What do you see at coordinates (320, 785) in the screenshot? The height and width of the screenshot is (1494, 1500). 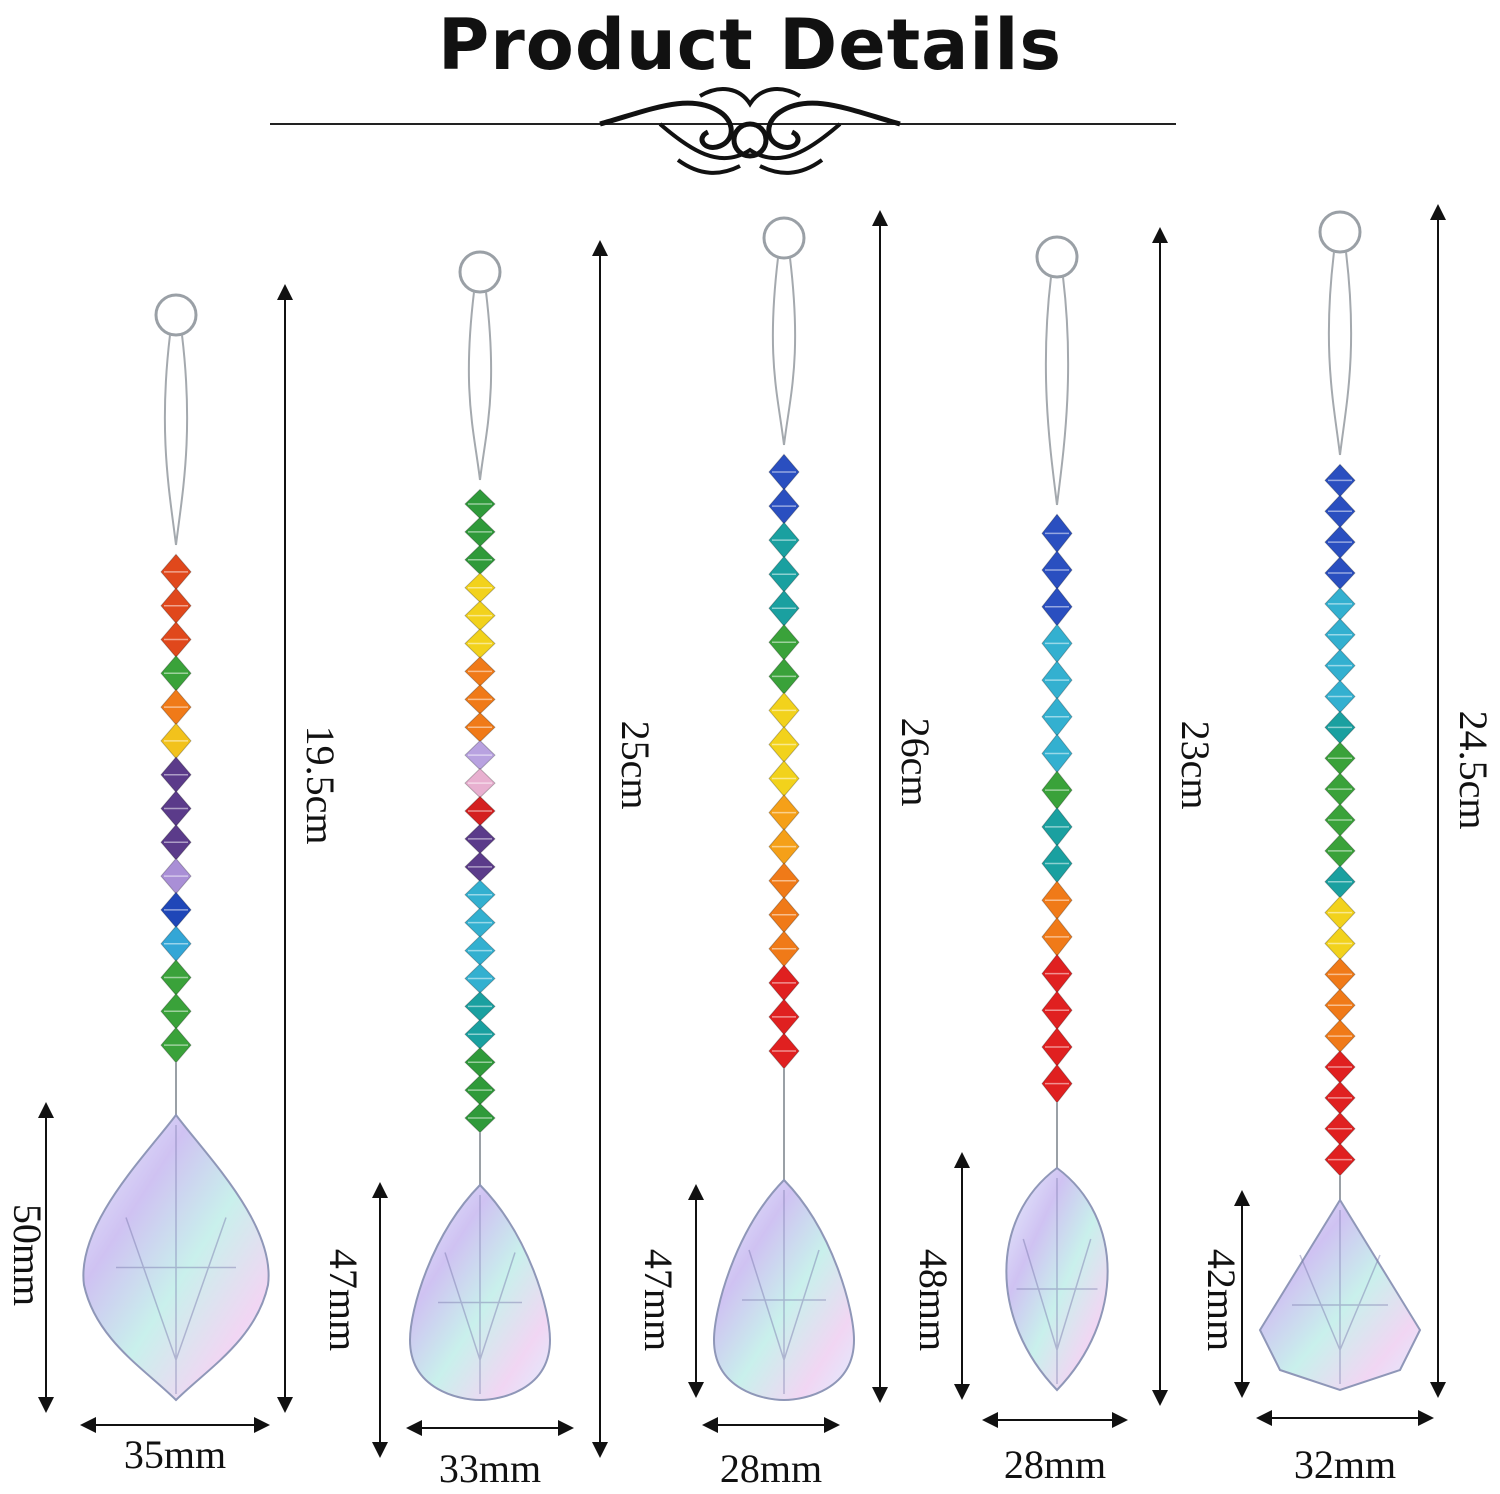 I see `length-label: 19.5cm` at bounding box center [320, 785].